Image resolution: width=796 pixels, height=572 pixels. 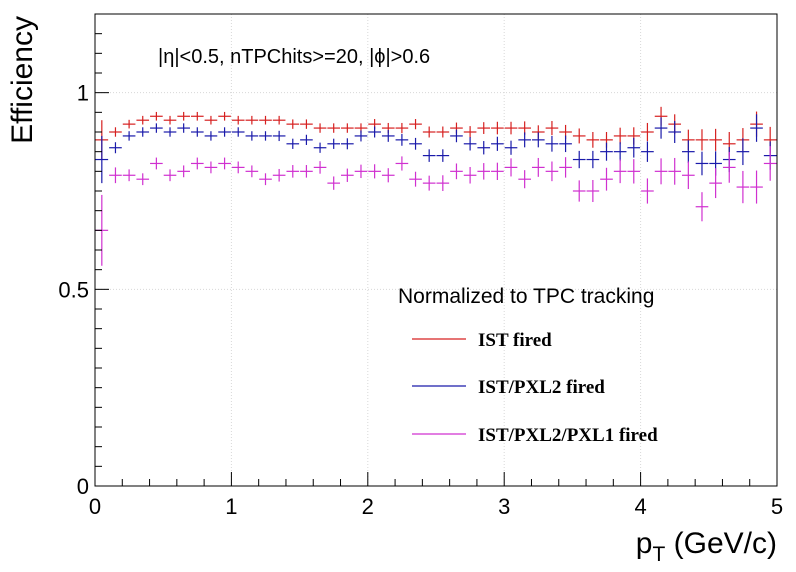 What do you see at coordinates (658, 554) in the screenshot?
I see `x-axis-label-sub: T` at bounding box center [658, 554].